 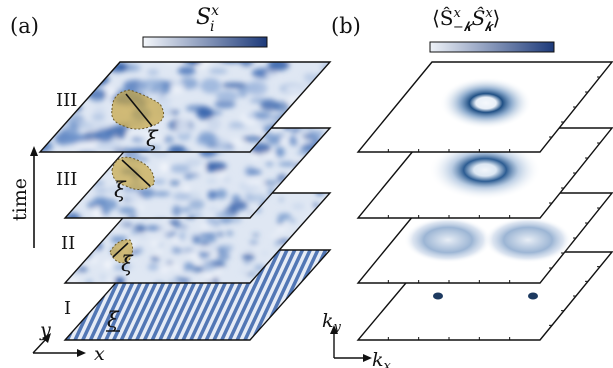 What do you see at coordinates (67, 308) in the screenshot?
I see `stage-label-I: I` at bounding box center [67, 308].